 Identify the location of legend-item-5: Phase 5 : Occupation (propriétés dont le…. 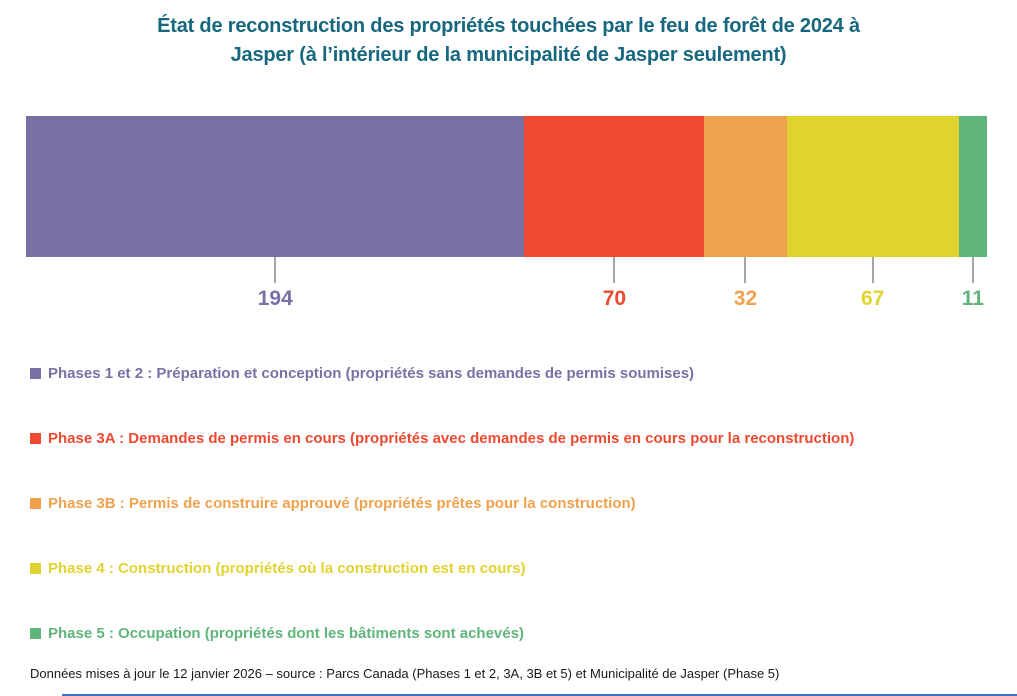
(521, 656).